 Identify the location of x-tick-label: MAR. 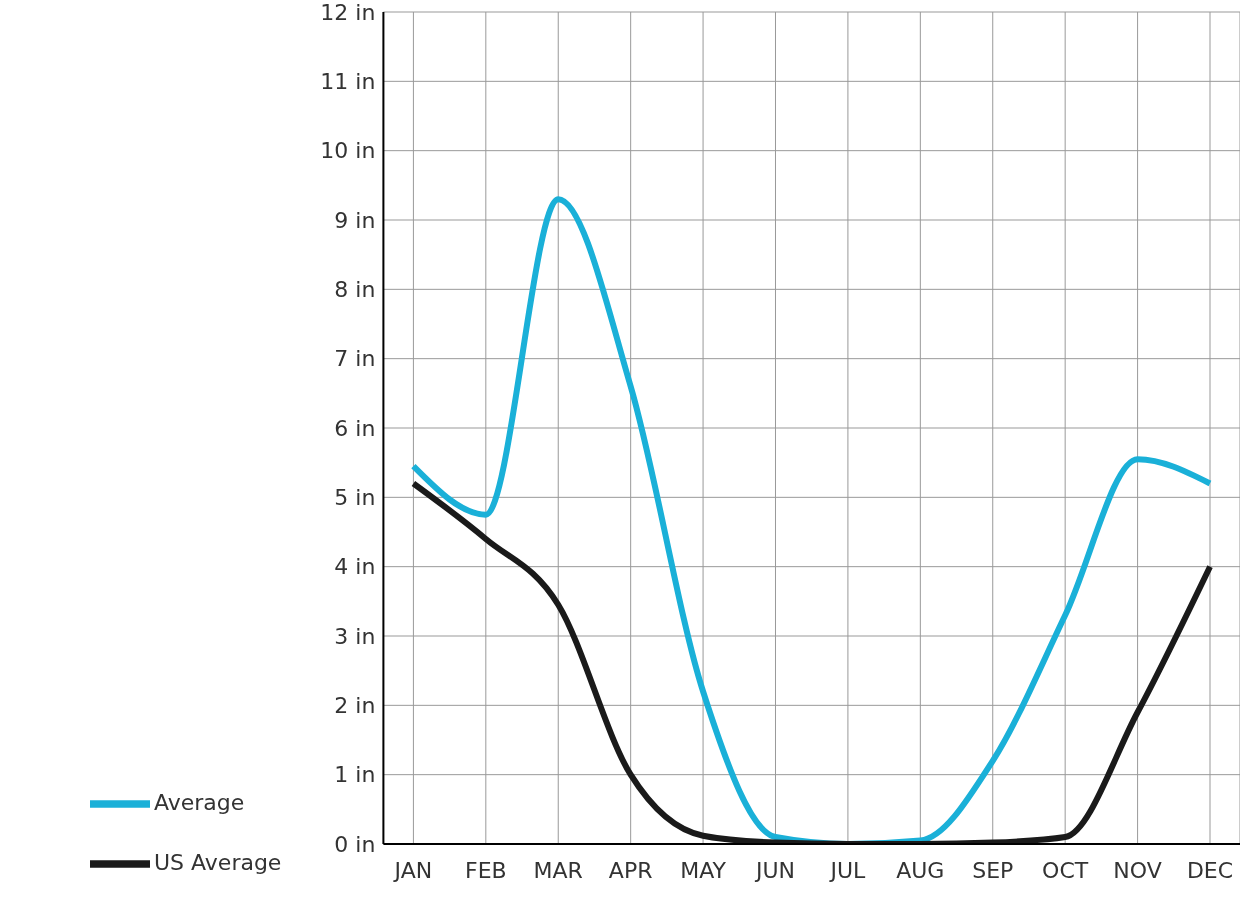
(558, 870).